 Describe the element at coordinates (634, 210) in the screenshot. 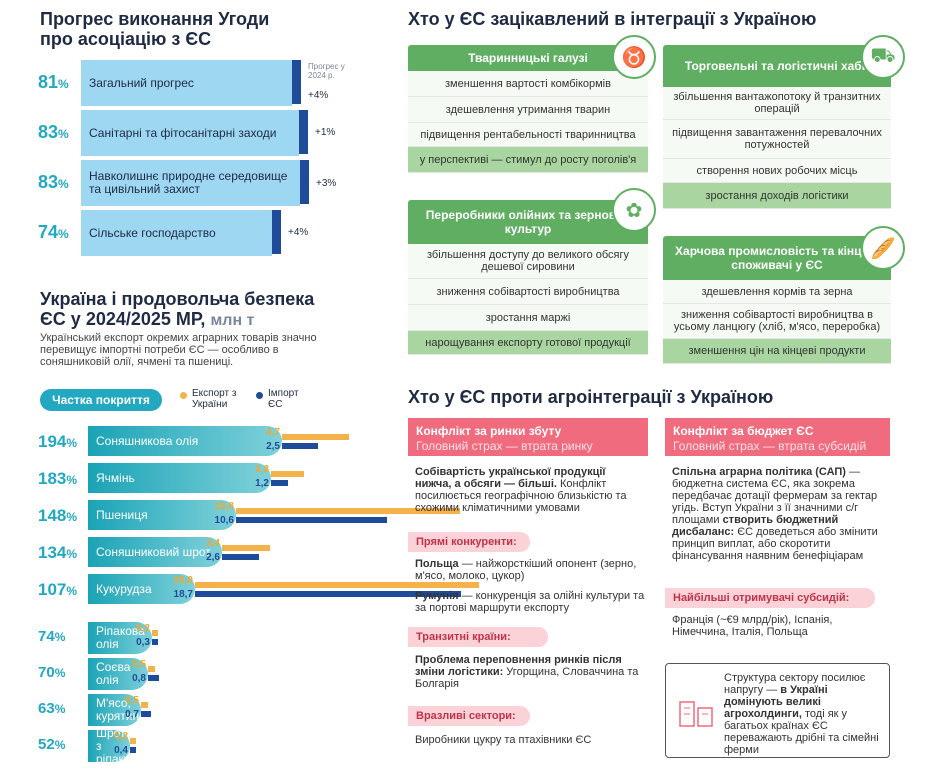

I see `sunflower-icon: ✿` at that location.